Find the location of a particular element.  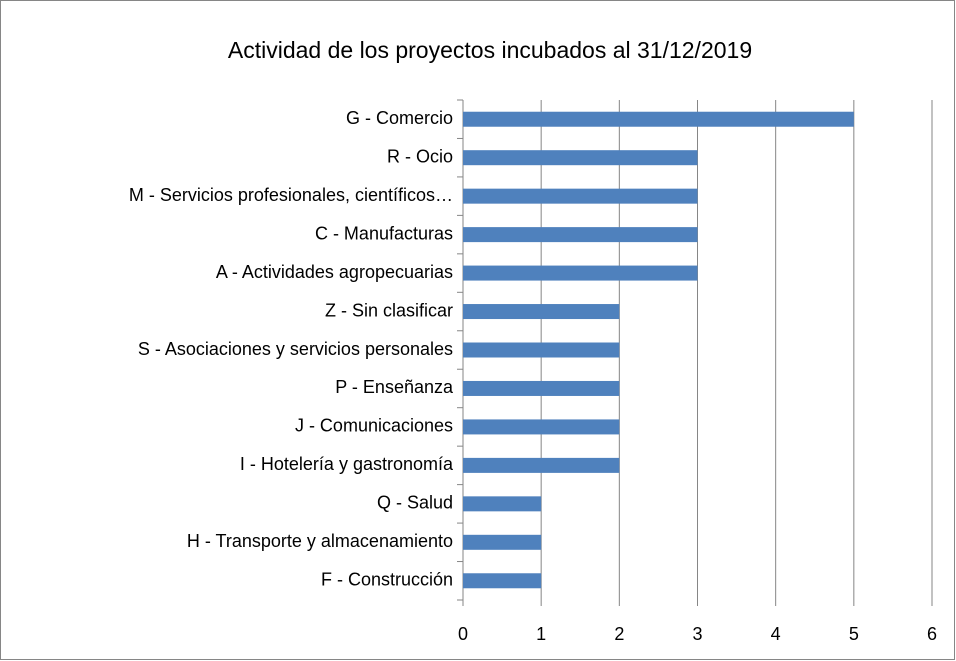

x-tick-label: 1 is located at coordinates (541, 634).